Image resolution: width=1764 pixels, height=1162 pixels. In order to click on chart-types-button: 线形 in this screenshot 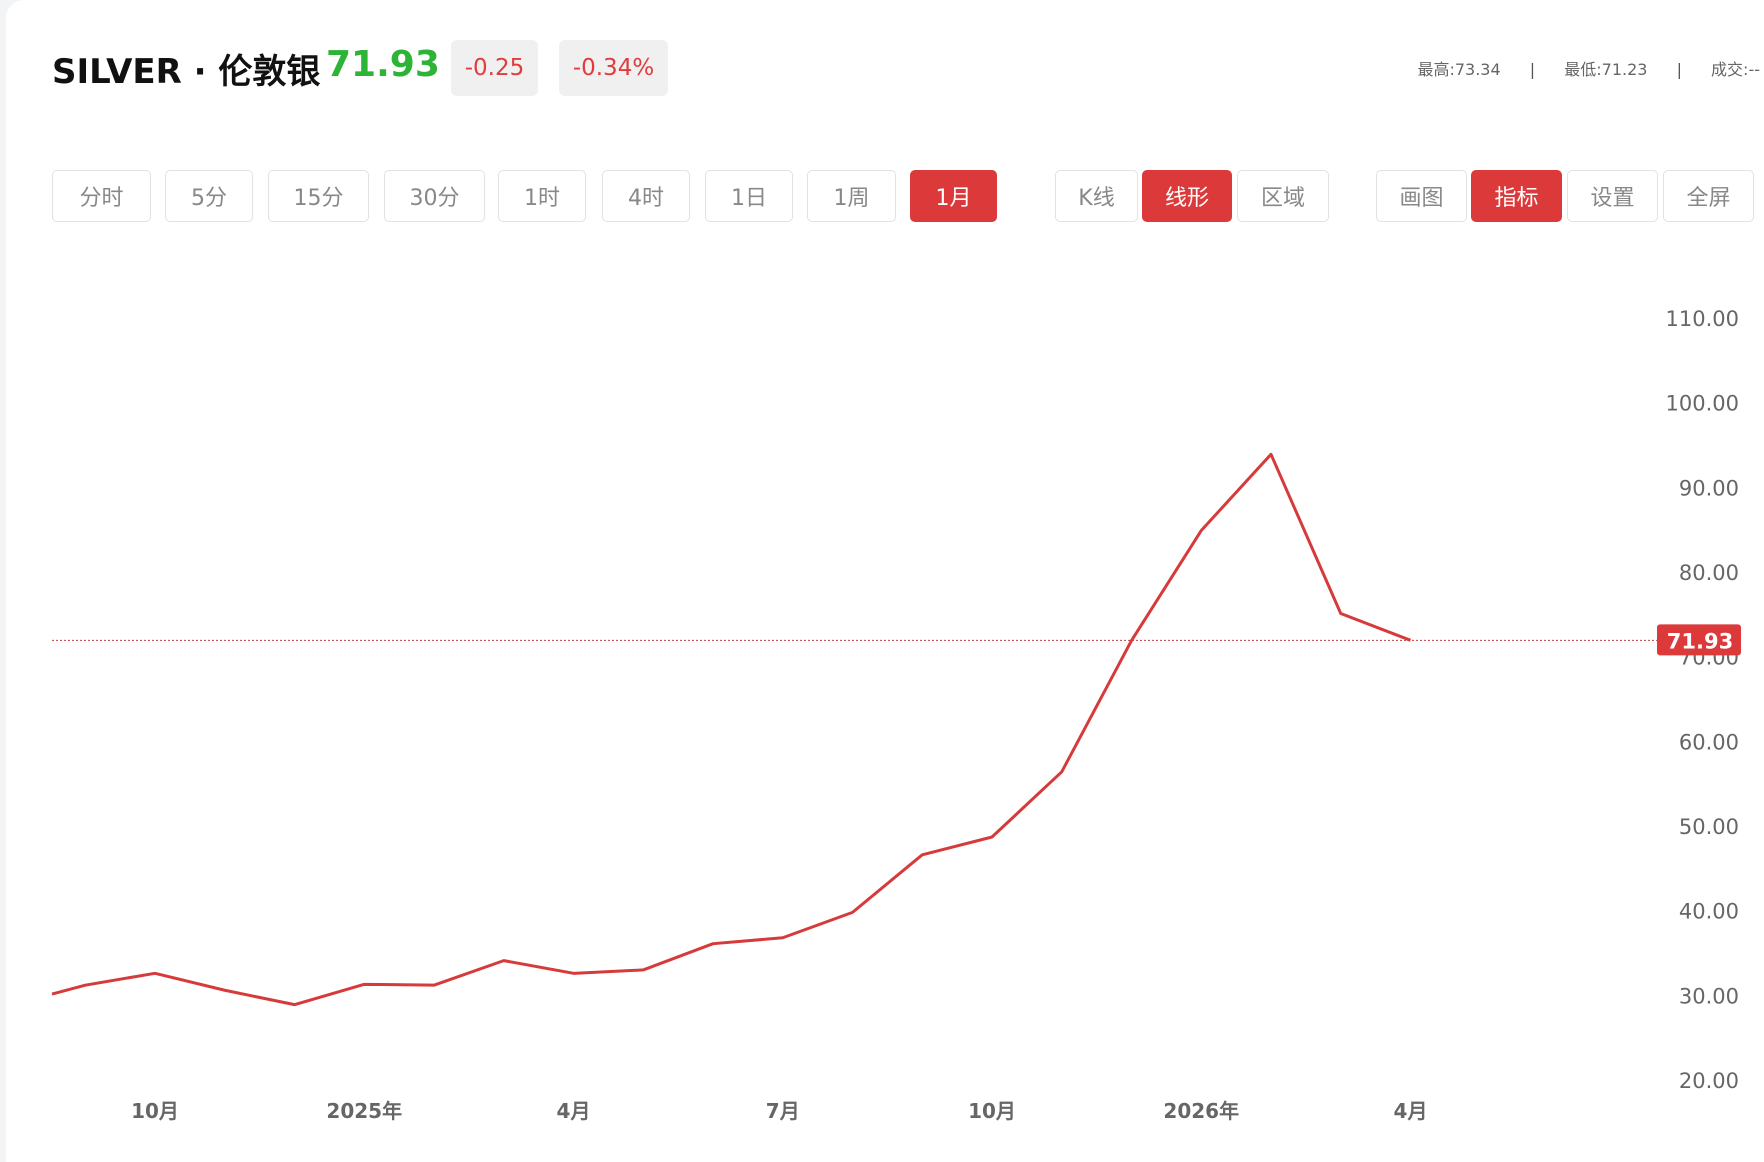, I will do `click(1187, 196)`.